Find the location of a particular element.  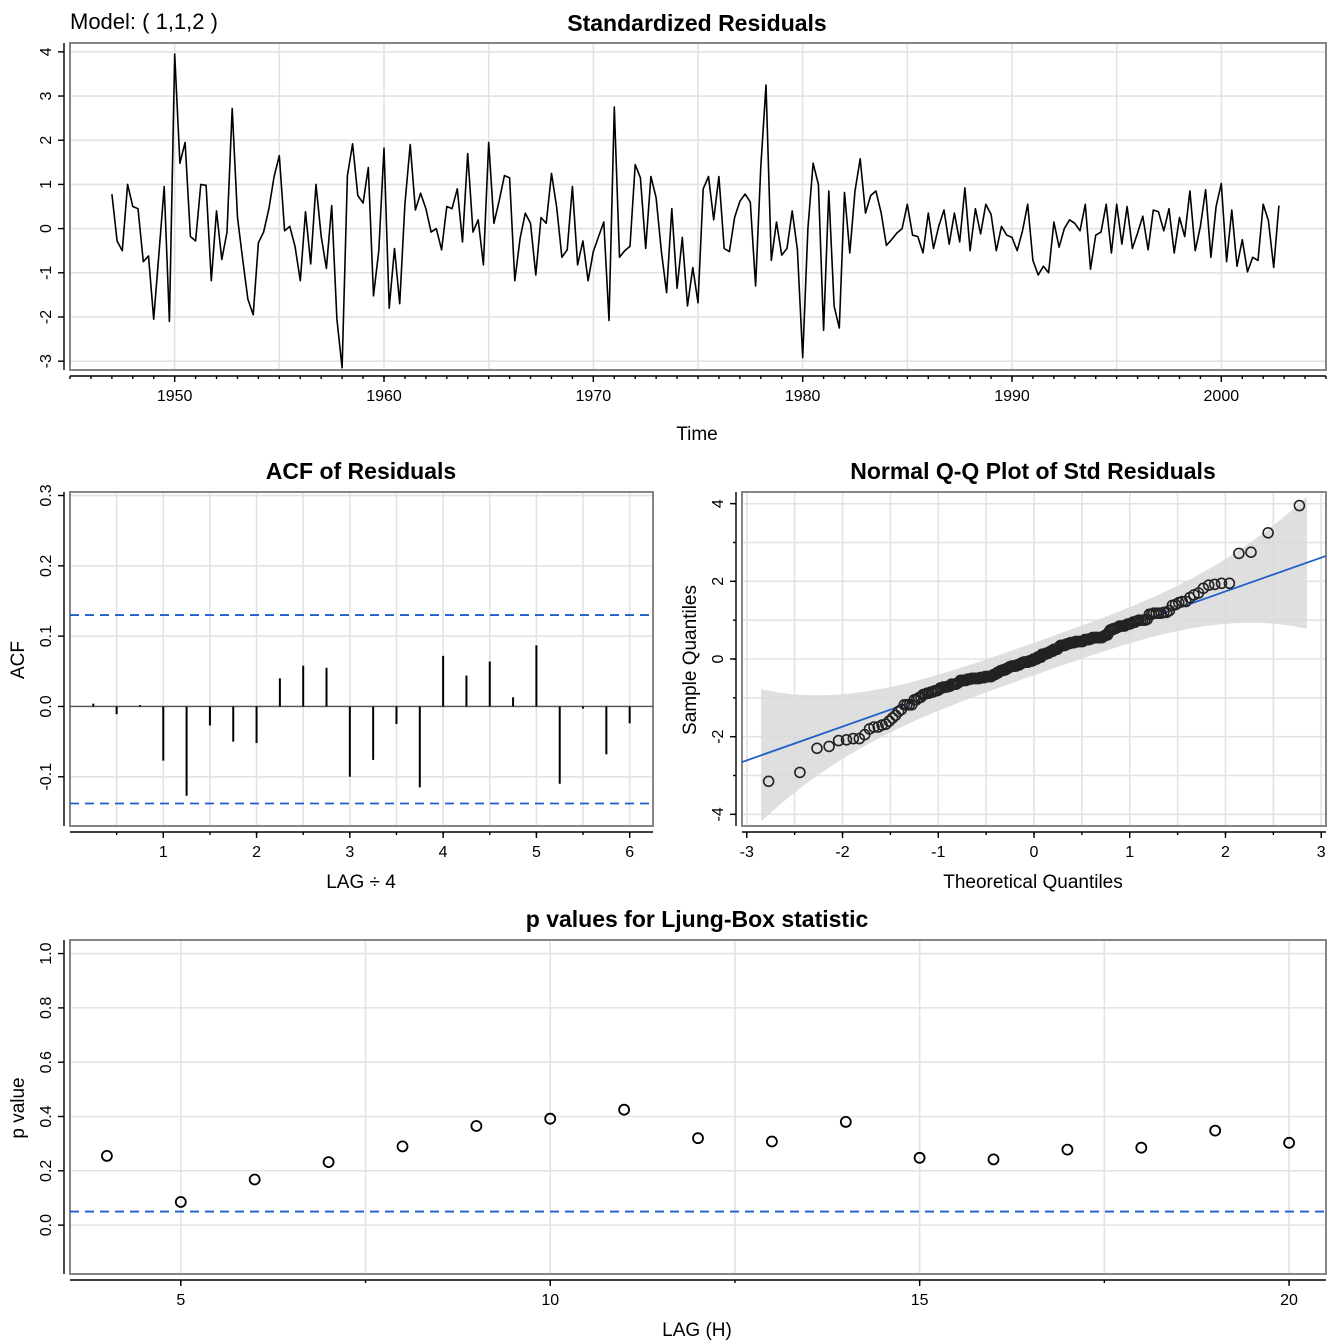

acf-y-axis-label: ACF is located at coordinates (18, 660).